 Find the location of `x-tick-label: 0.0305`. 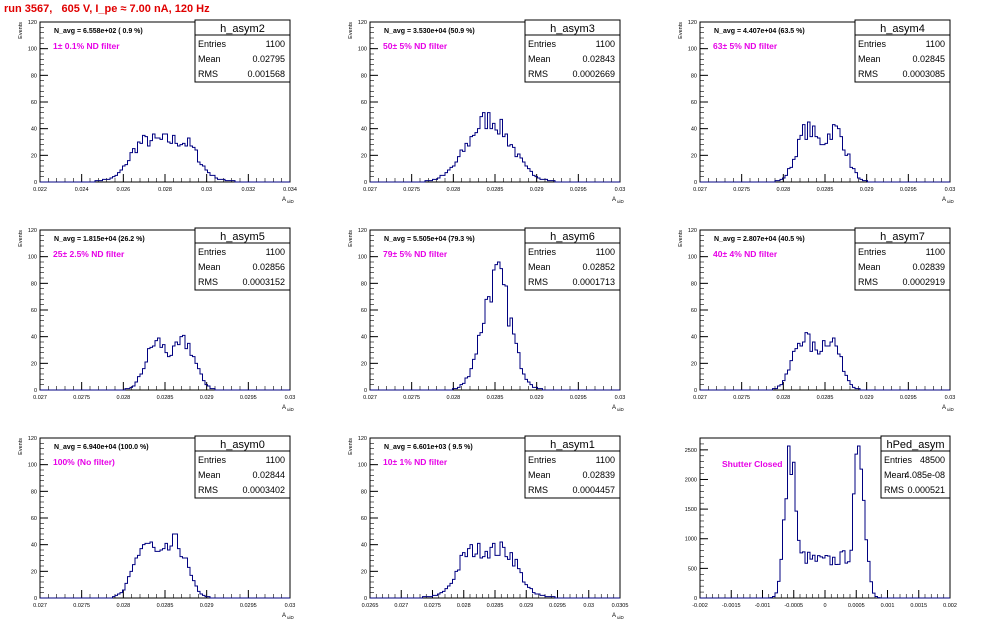

x-tick-label: 0.0305 is located at coordinates (620, 606).